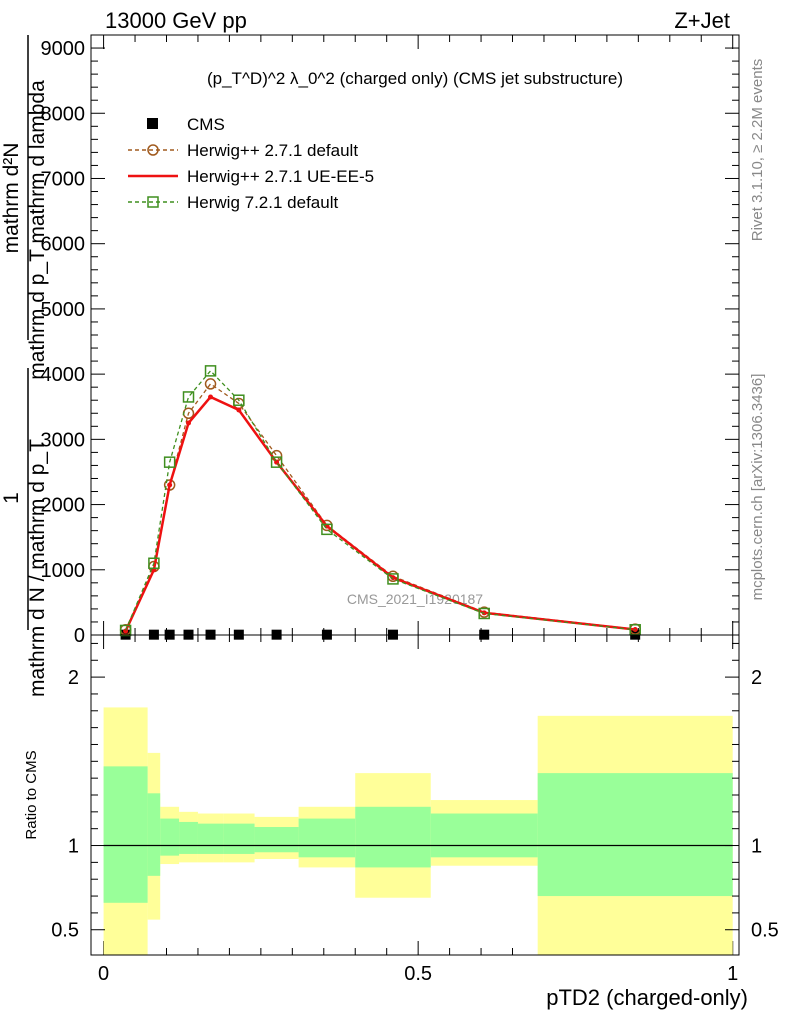 The width and height of the screenshot is (786, 1024). What do you see at coordinates (31, 794) in the screenshot?
I see `ratio-ylabel: Ratio to CMS` at bounding box center [31, 794].